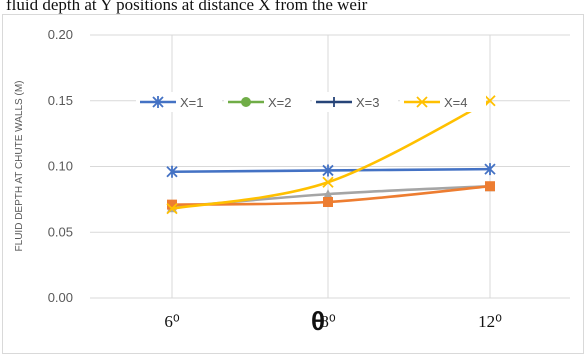  Describe the element at coordinates (60, 231) in the screenshot. I see `y-tick-label: 0.05` at that location.